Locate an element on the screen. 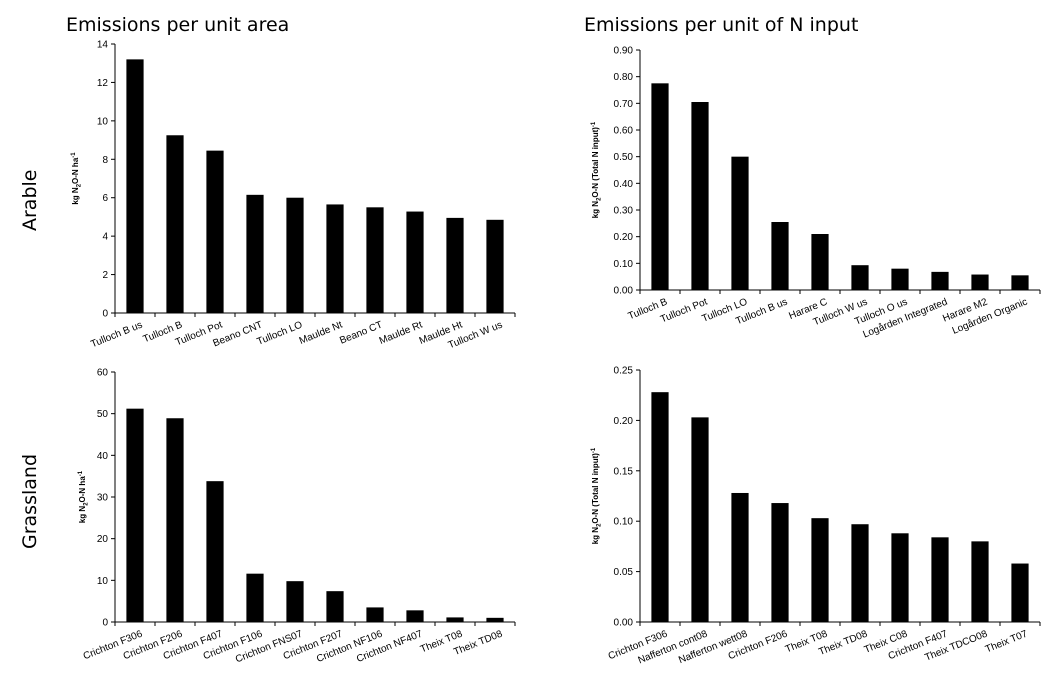 This screenshot has width=1057, height=673. x-tick-label: Beano CT is located at coordinates (361, 333).